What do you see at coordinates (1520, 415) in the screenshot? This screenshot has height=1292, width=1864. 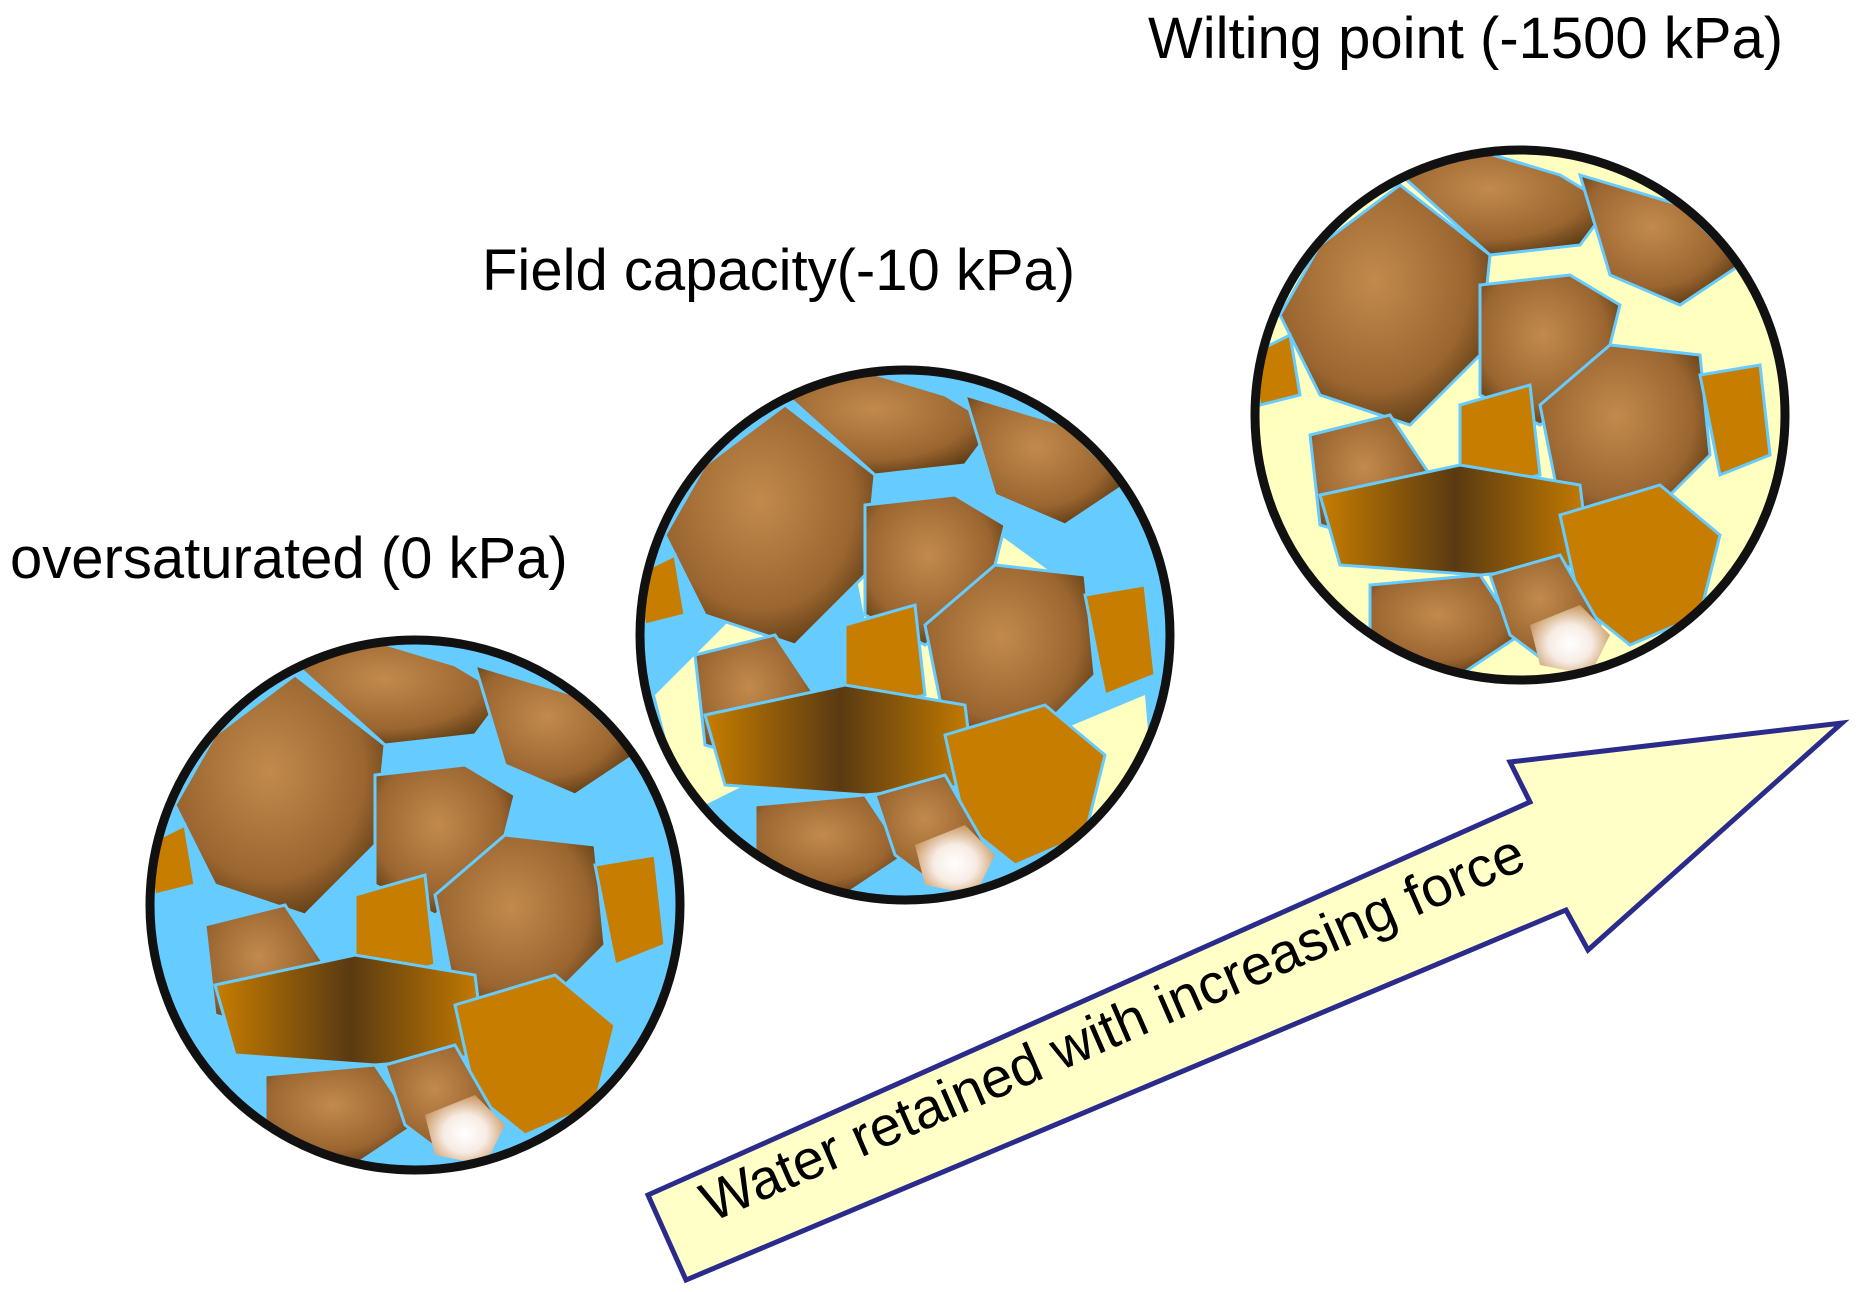 I see `wilting-point-circle` at bounding box center [1520, 415].